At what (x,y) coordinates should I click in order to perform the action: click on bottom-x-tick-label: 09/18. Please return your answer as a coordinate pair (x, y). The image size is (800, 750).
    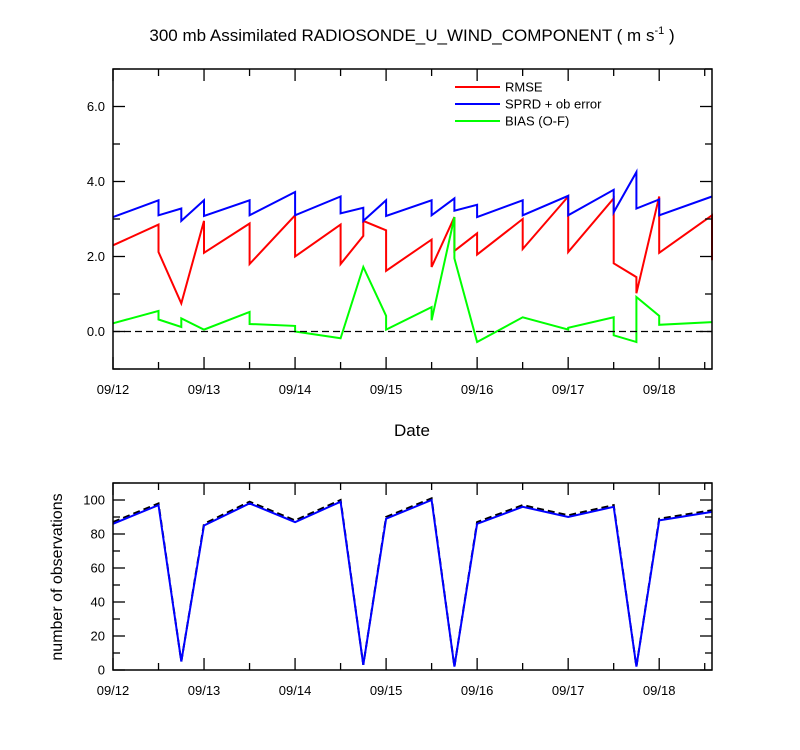
    Looking at the image, I should click on (659, 690).